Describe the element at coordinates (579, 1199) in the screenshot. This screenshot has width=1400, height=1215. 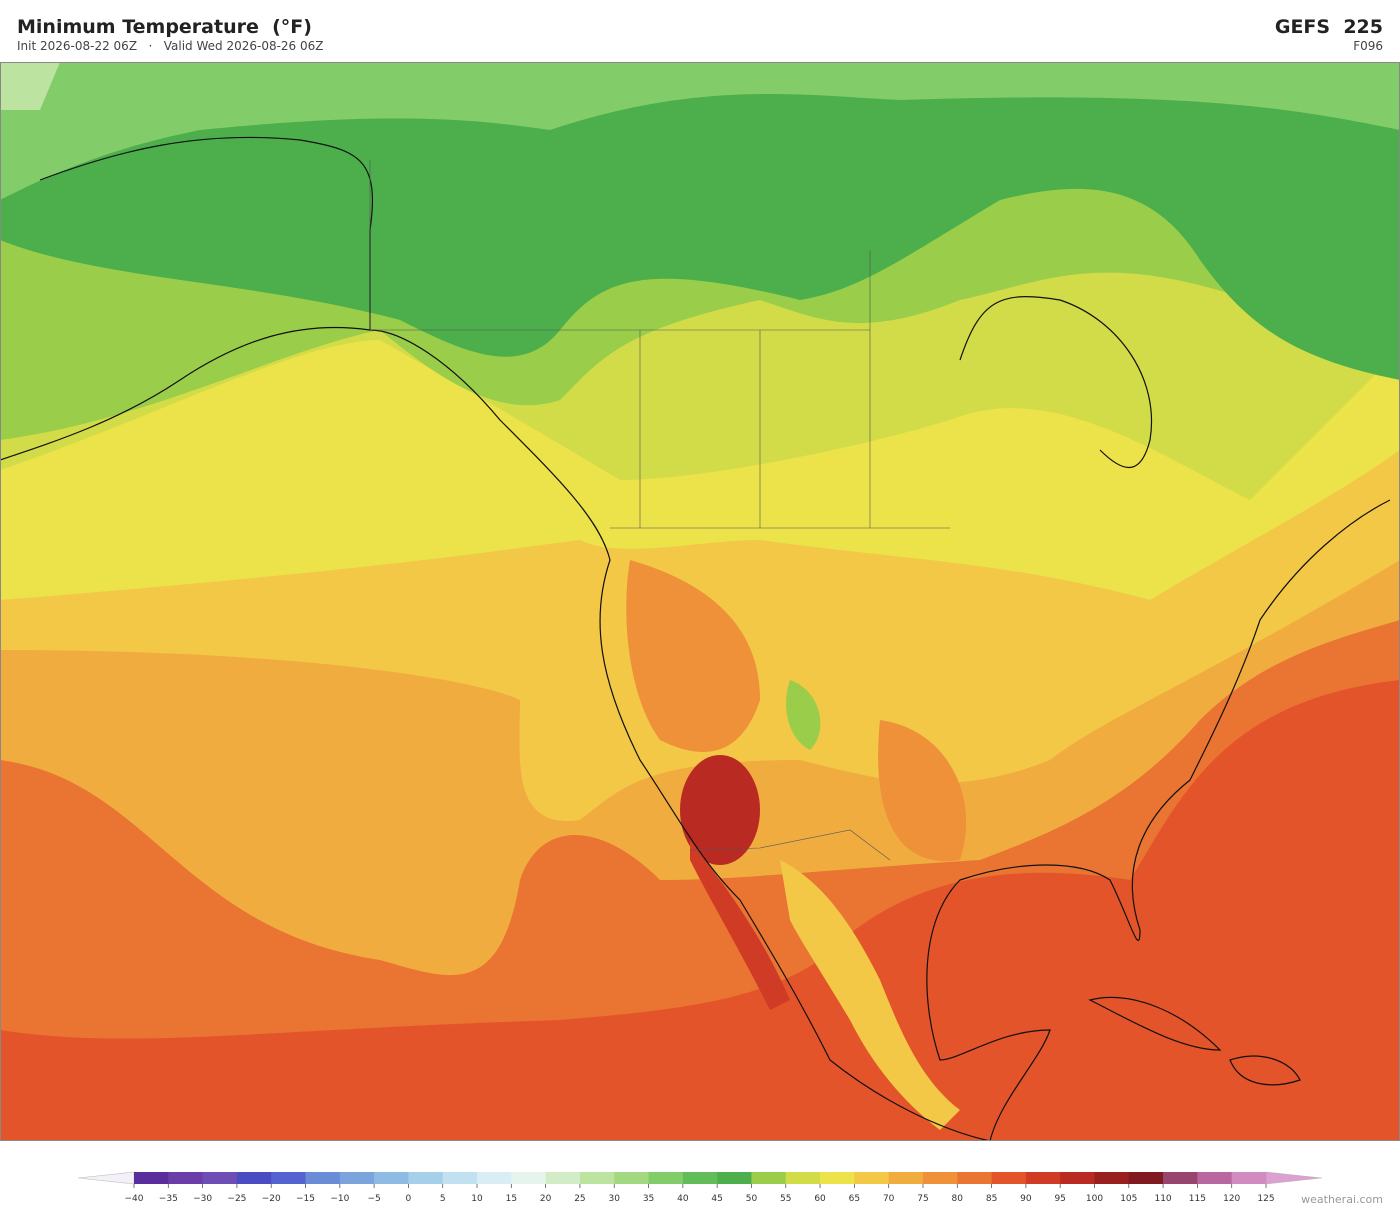
I see `colorbar-tick-label: 25` at that location.